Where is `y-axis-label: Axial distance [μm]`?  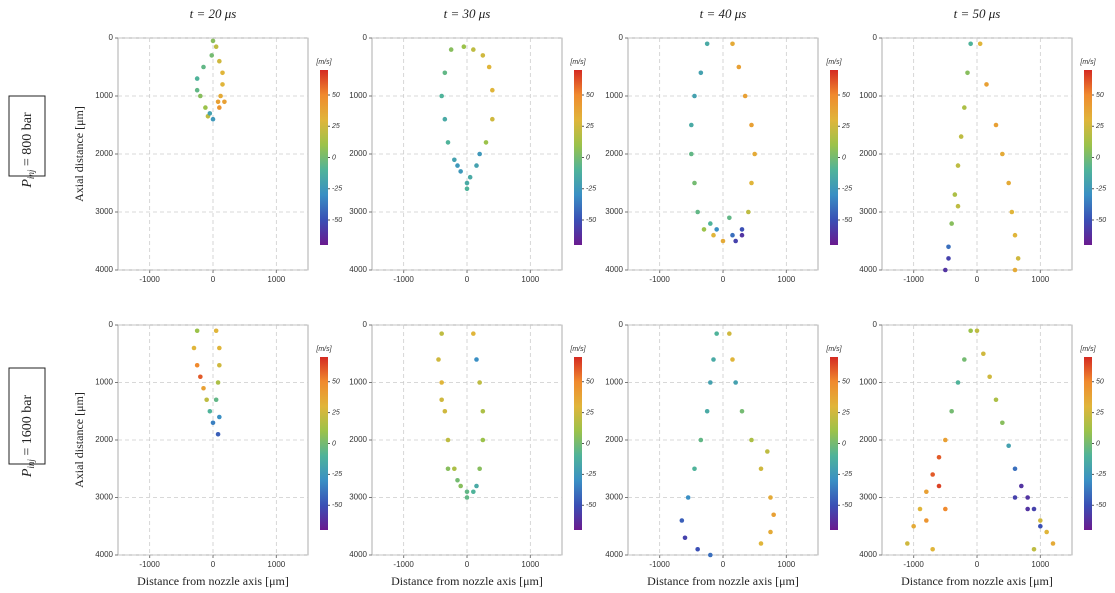
y-axis-label: Axial distance [μm] is located at coordinates (79, 440).